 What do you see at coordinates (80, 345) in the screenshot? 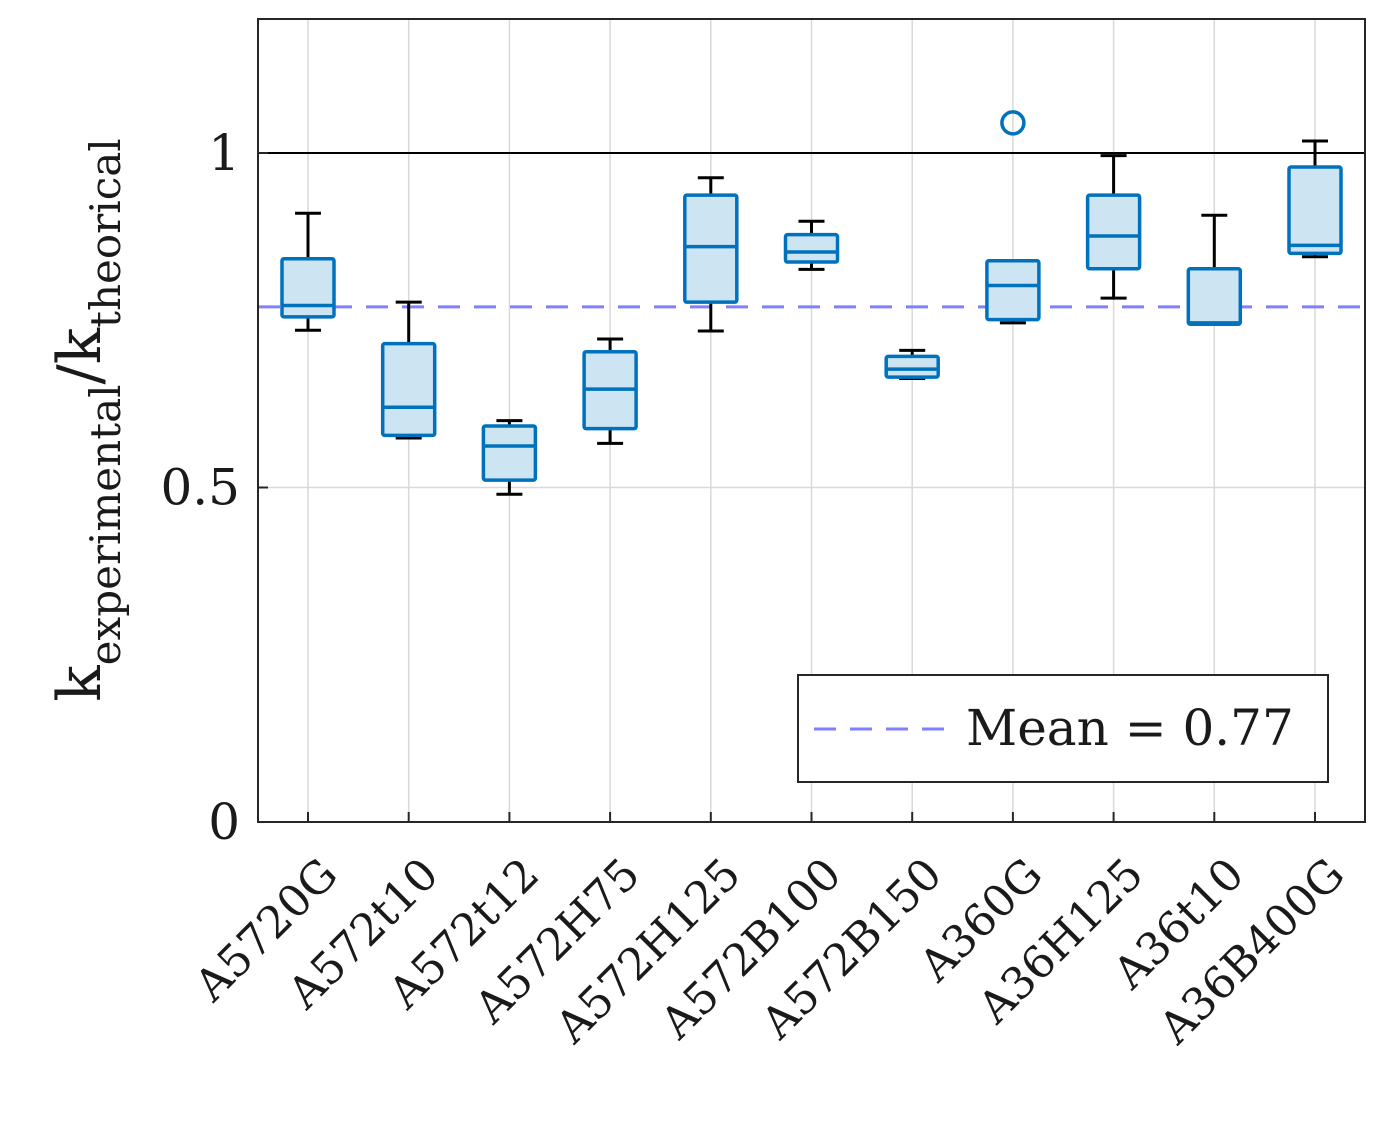
I see `ylabel-k2: k` at bounding box center [80, 345].